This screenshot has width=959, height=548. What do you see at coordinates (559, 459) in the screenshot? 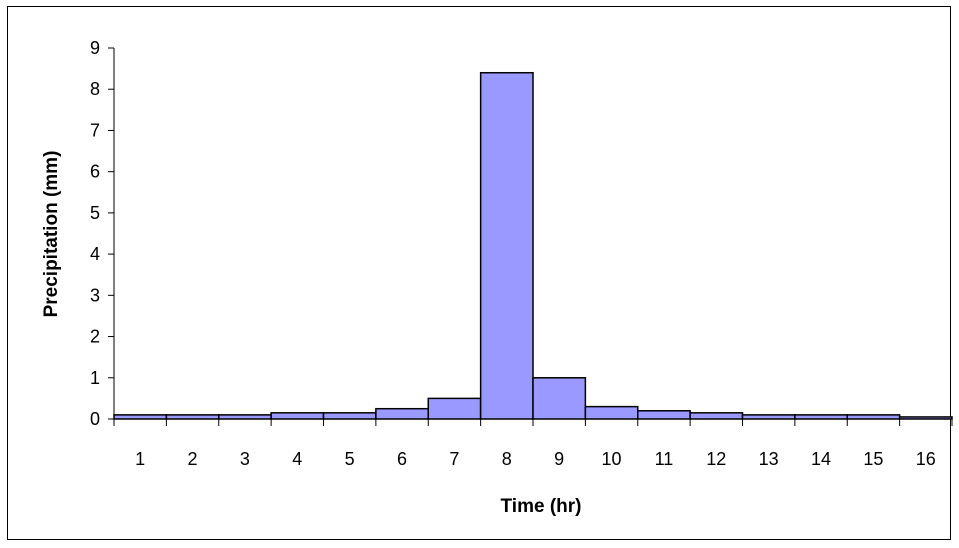
I see `x-tick-label-9: 9` at bounding box center [559, 459].